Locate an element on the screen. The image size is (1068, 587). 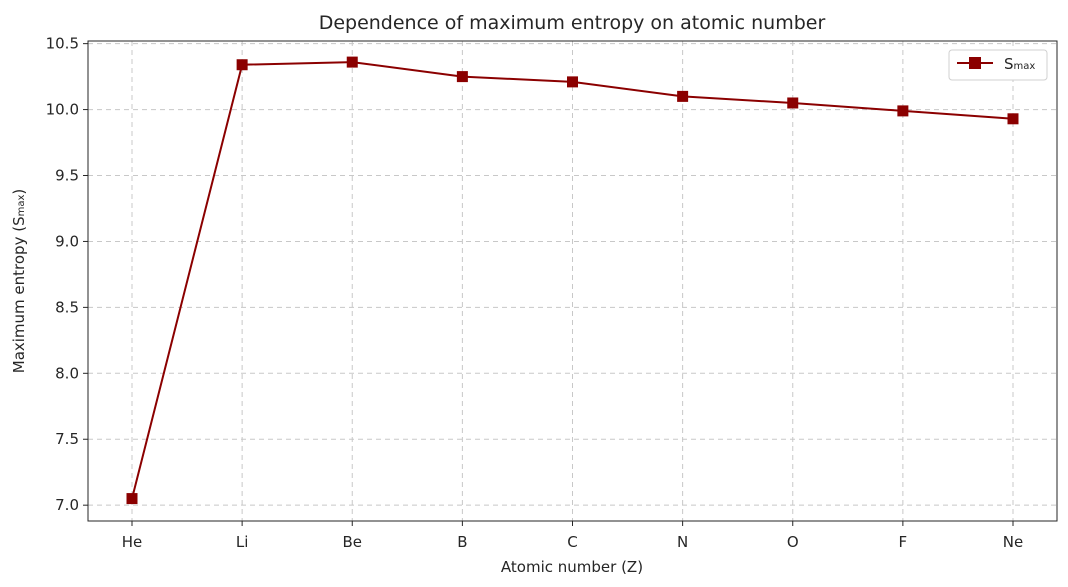
x-tick-label: C is located at coordinates (572, 542).